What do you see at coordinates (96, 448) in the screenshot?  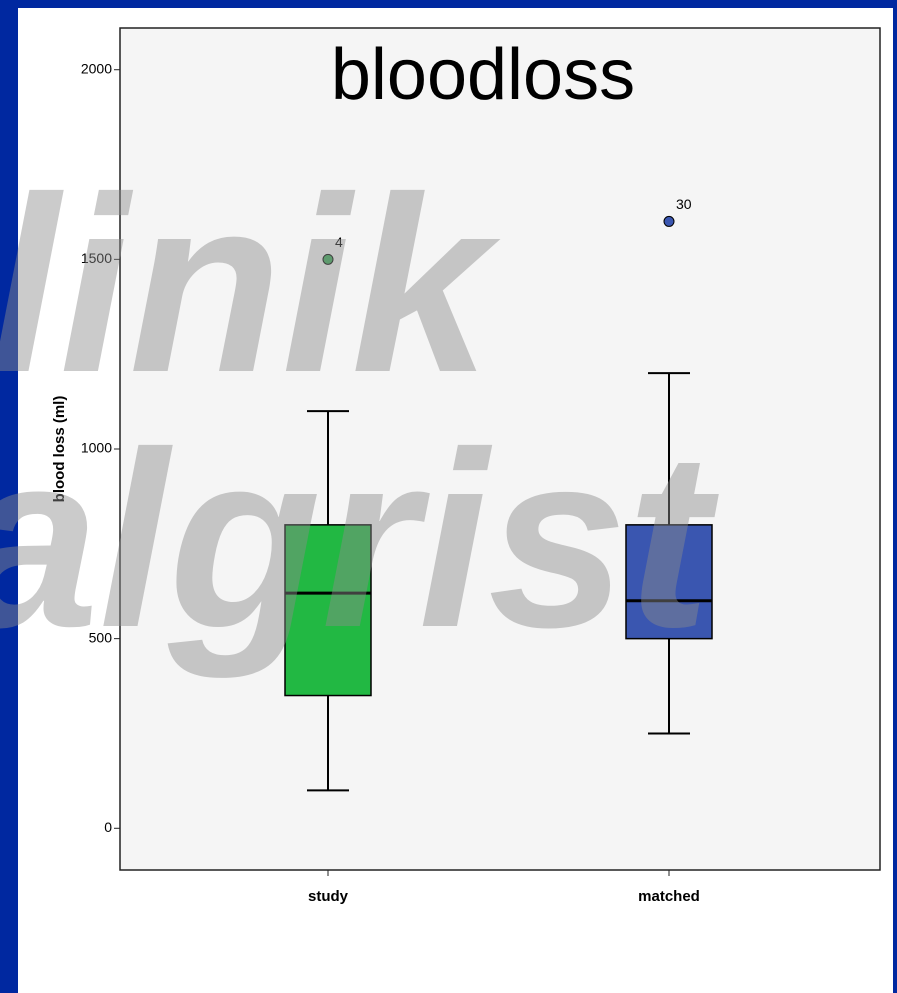 I see `y-tick-label: 1000` at bounding box center [96, 448].